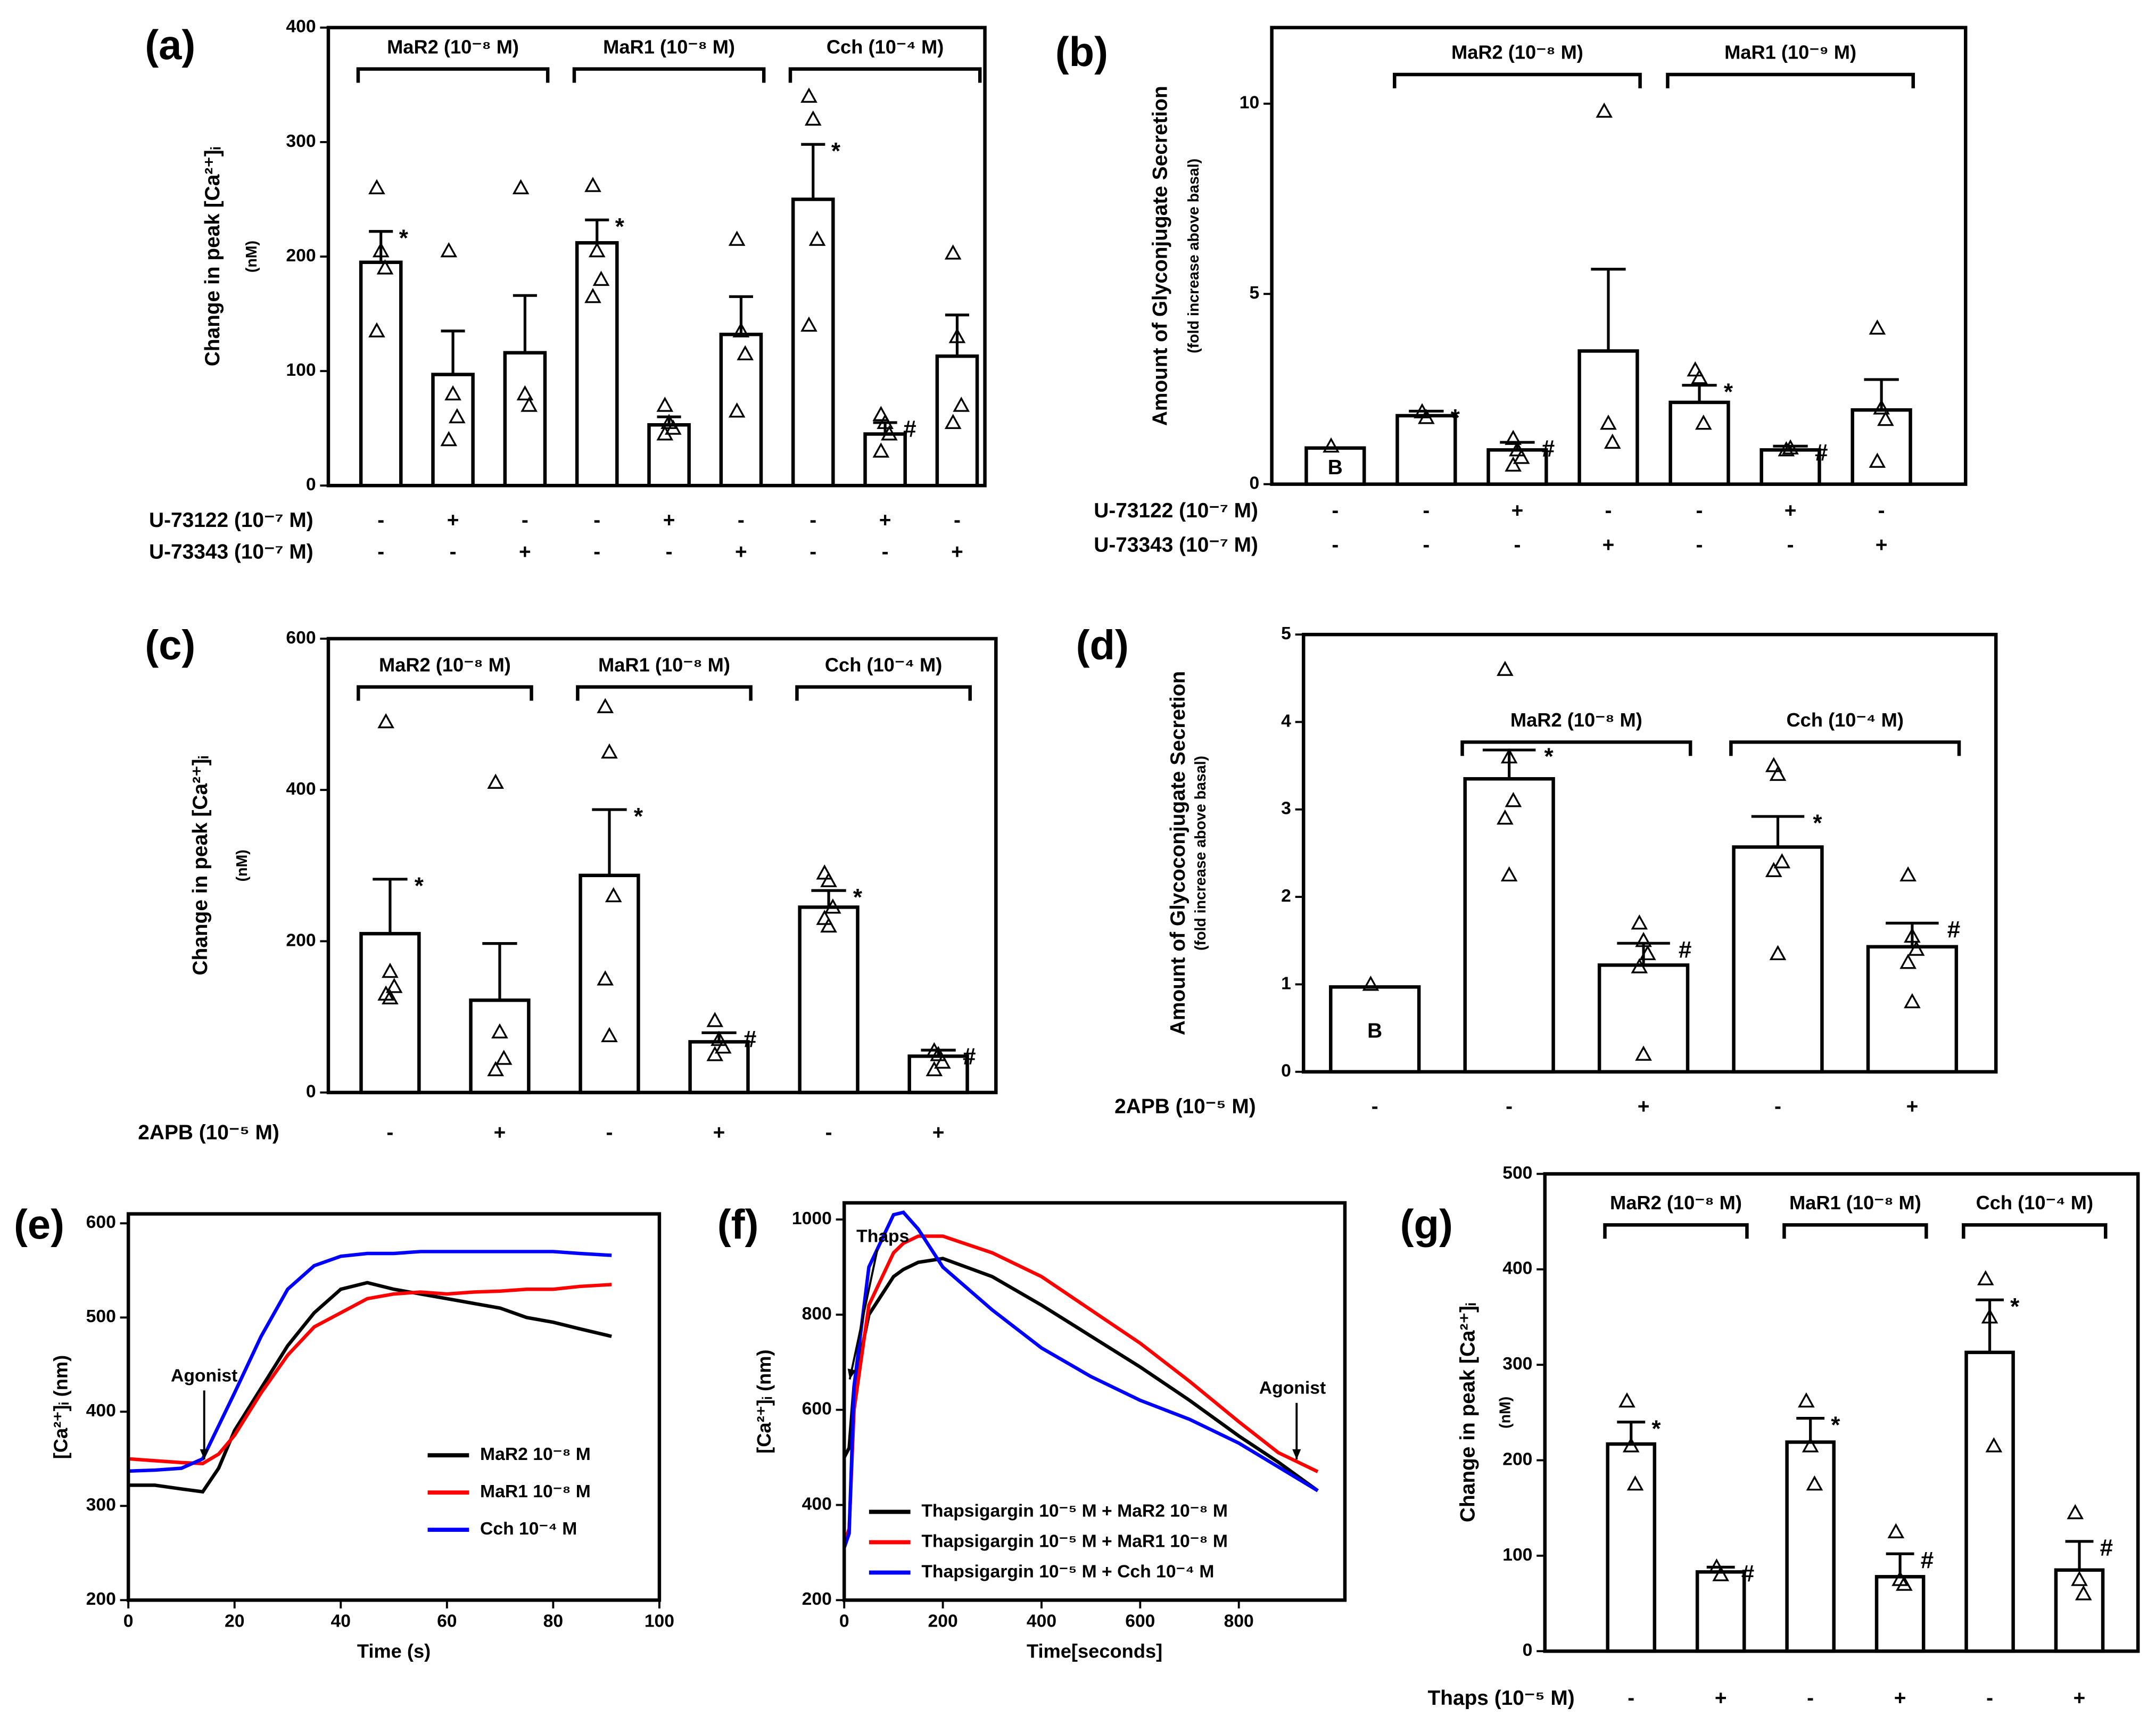 This screenshot has width=2156, height=1716. What do you see at coordinates (170, 646) in the screenshot?
I see `panel-label: (c)` at bounding box center [170, 646].